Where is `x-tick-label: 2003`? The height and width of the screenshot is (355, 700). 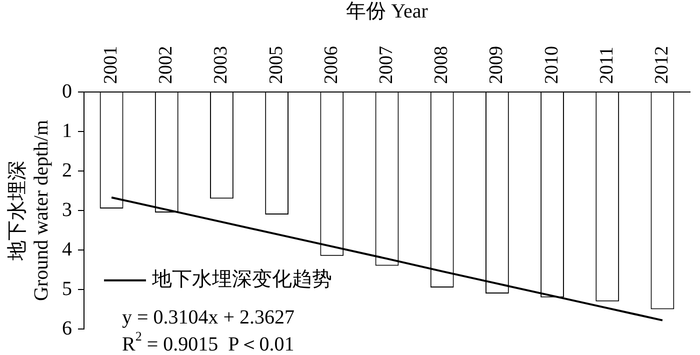 x-tick-label: 2003 is located at coordinates (221, 65).